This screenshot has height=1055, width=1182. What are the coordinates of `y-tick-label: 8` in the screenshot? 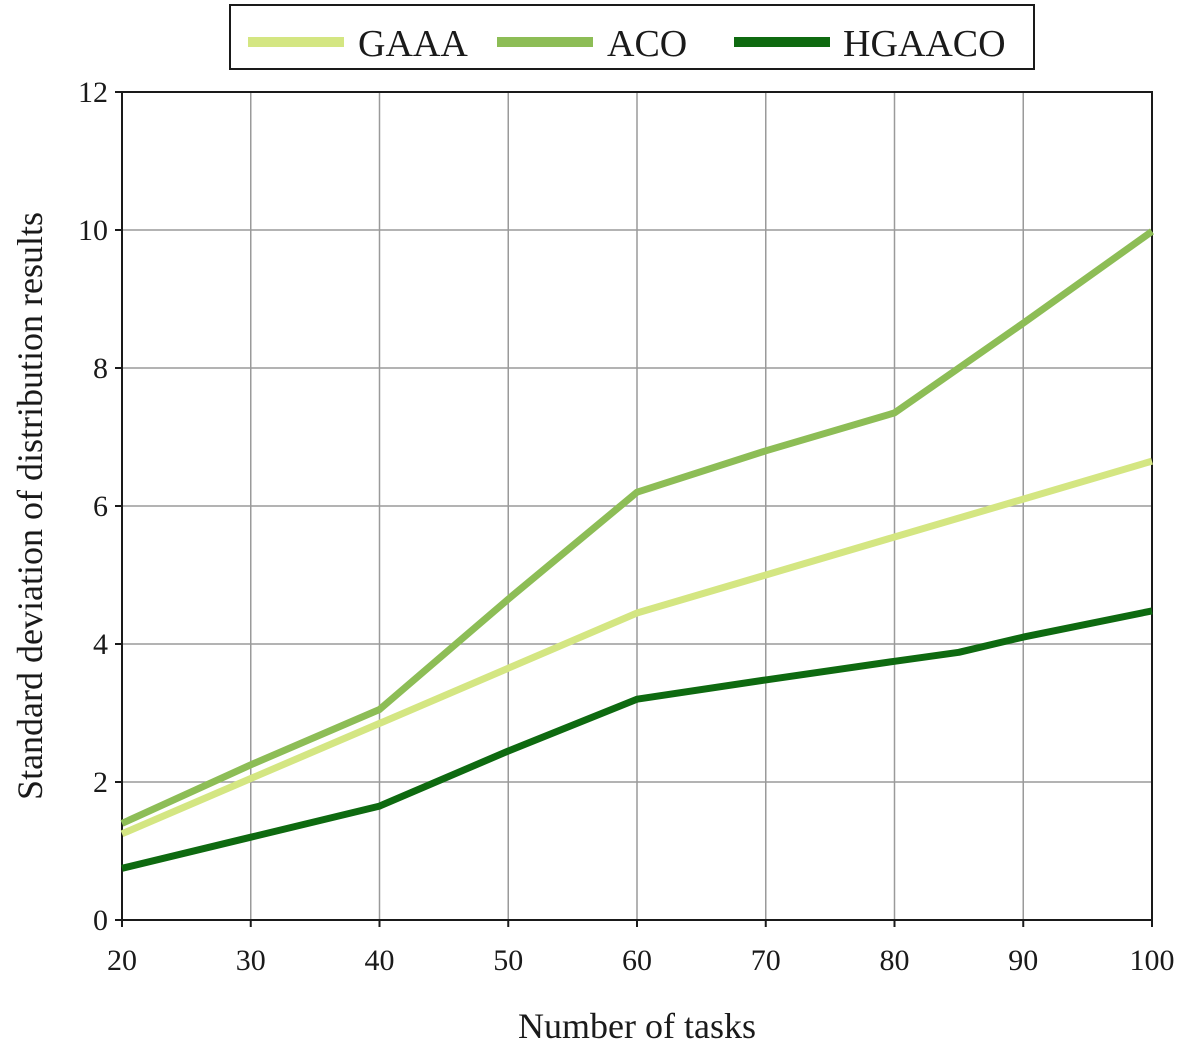 It's located at (100, 368).